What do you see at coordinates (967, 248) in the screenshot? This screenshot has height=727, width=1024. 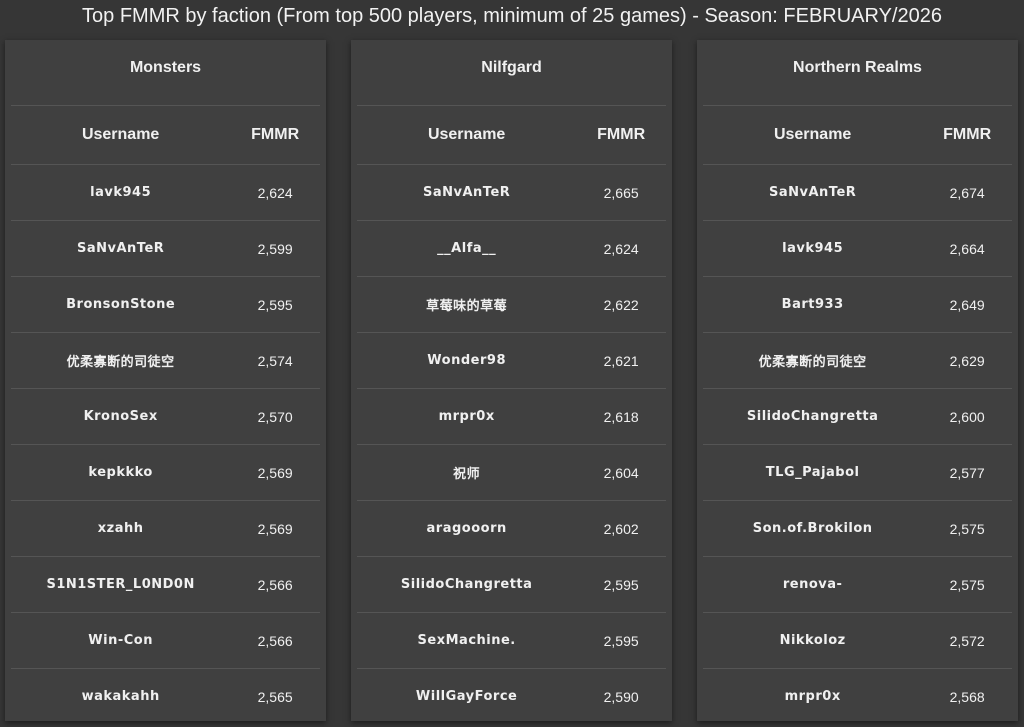 I see `fmmr-cell: 2,664` at bounding box center [967, 248].